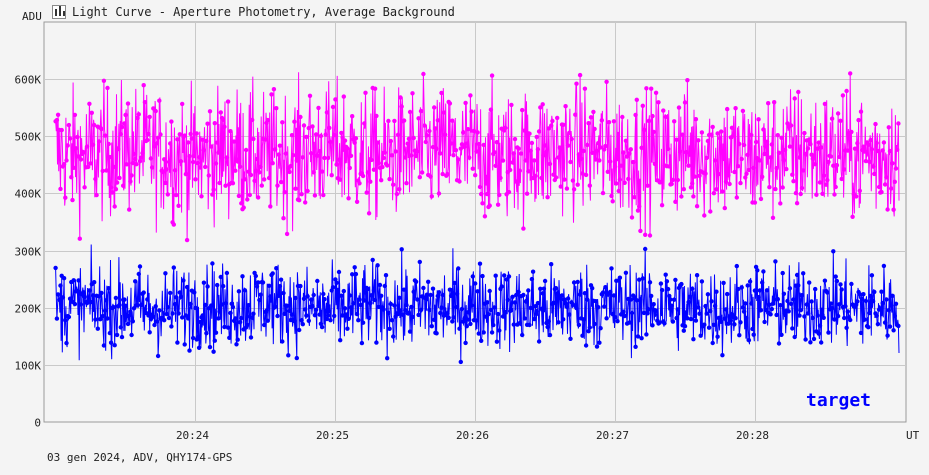  I want to click on y-tick-label: 600K, so click(28, 80).